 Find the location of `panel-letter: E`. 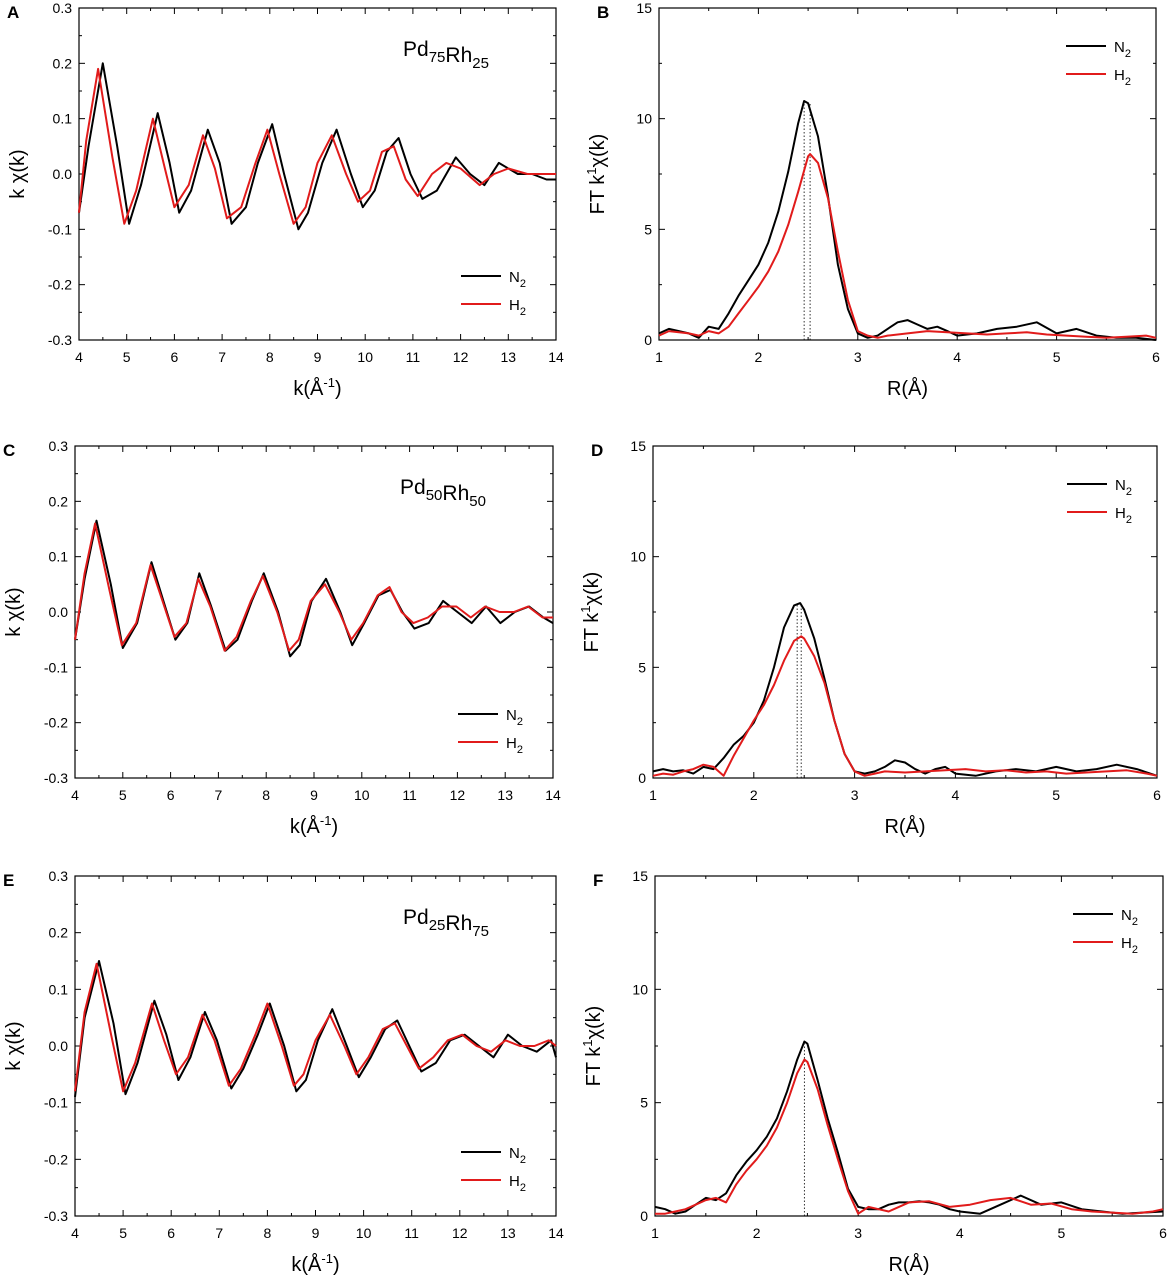

panel-letter: E is located at coordinates (8, 880).